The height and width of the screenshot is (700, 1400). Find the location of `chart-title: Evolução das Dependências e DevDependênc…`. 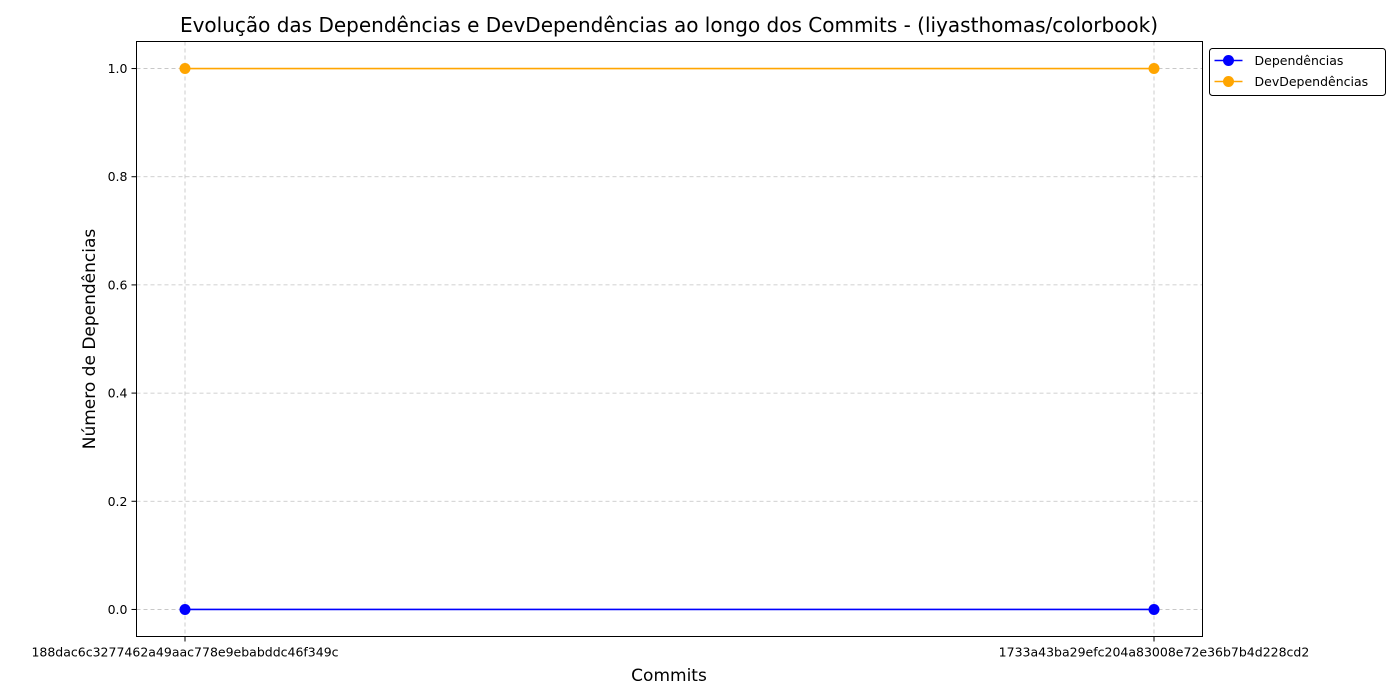

chart-title: Evolução das Dependências e DevDependênc… is located at coordinates (669, 25).